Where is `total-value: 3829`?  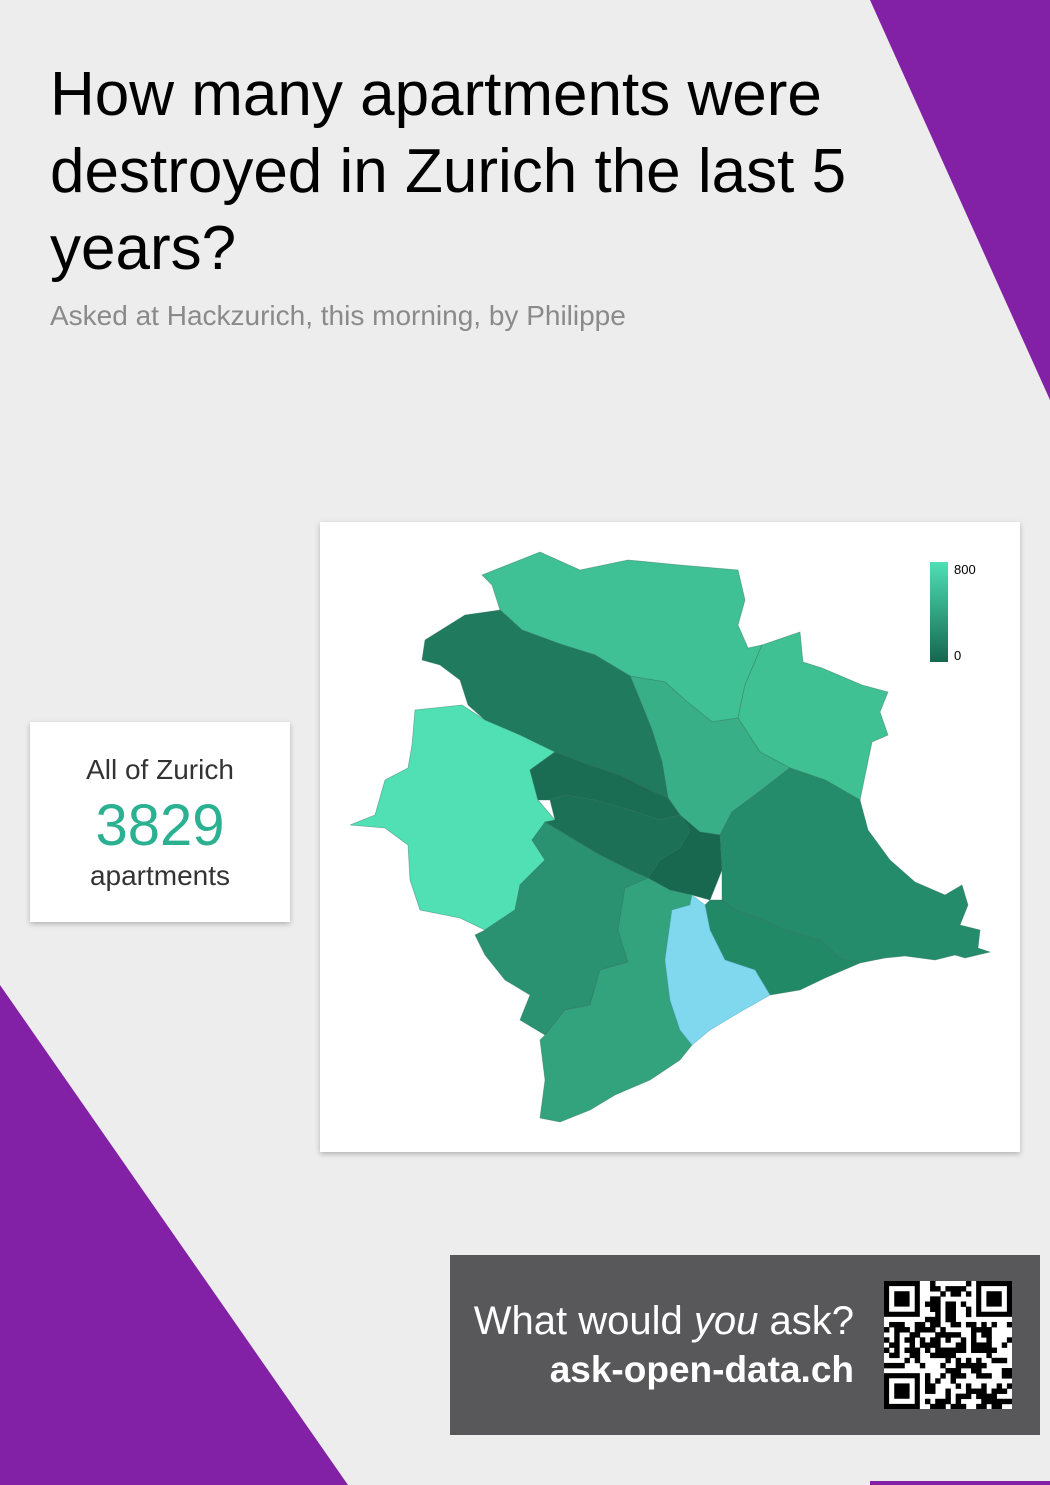
total-value: 3829 is located at coordinates (160, 825).